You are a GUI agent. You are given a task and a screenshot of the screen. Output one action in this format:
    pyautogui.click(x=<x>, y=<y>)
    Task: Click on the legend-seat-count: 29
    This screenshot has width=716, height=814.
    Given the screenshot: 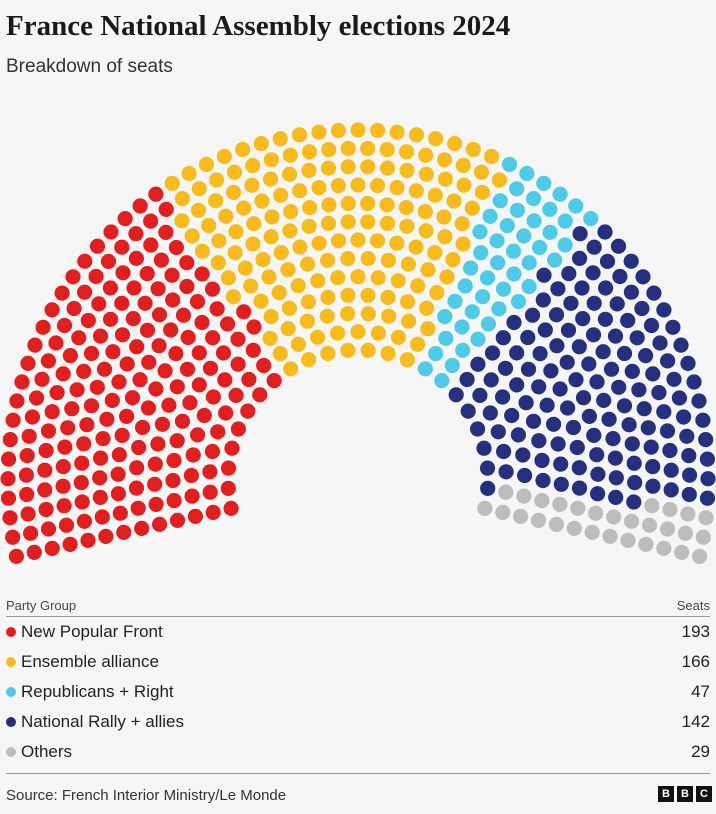 What is the action you would take?
    pyautogui.click(x=700, y=751)
    